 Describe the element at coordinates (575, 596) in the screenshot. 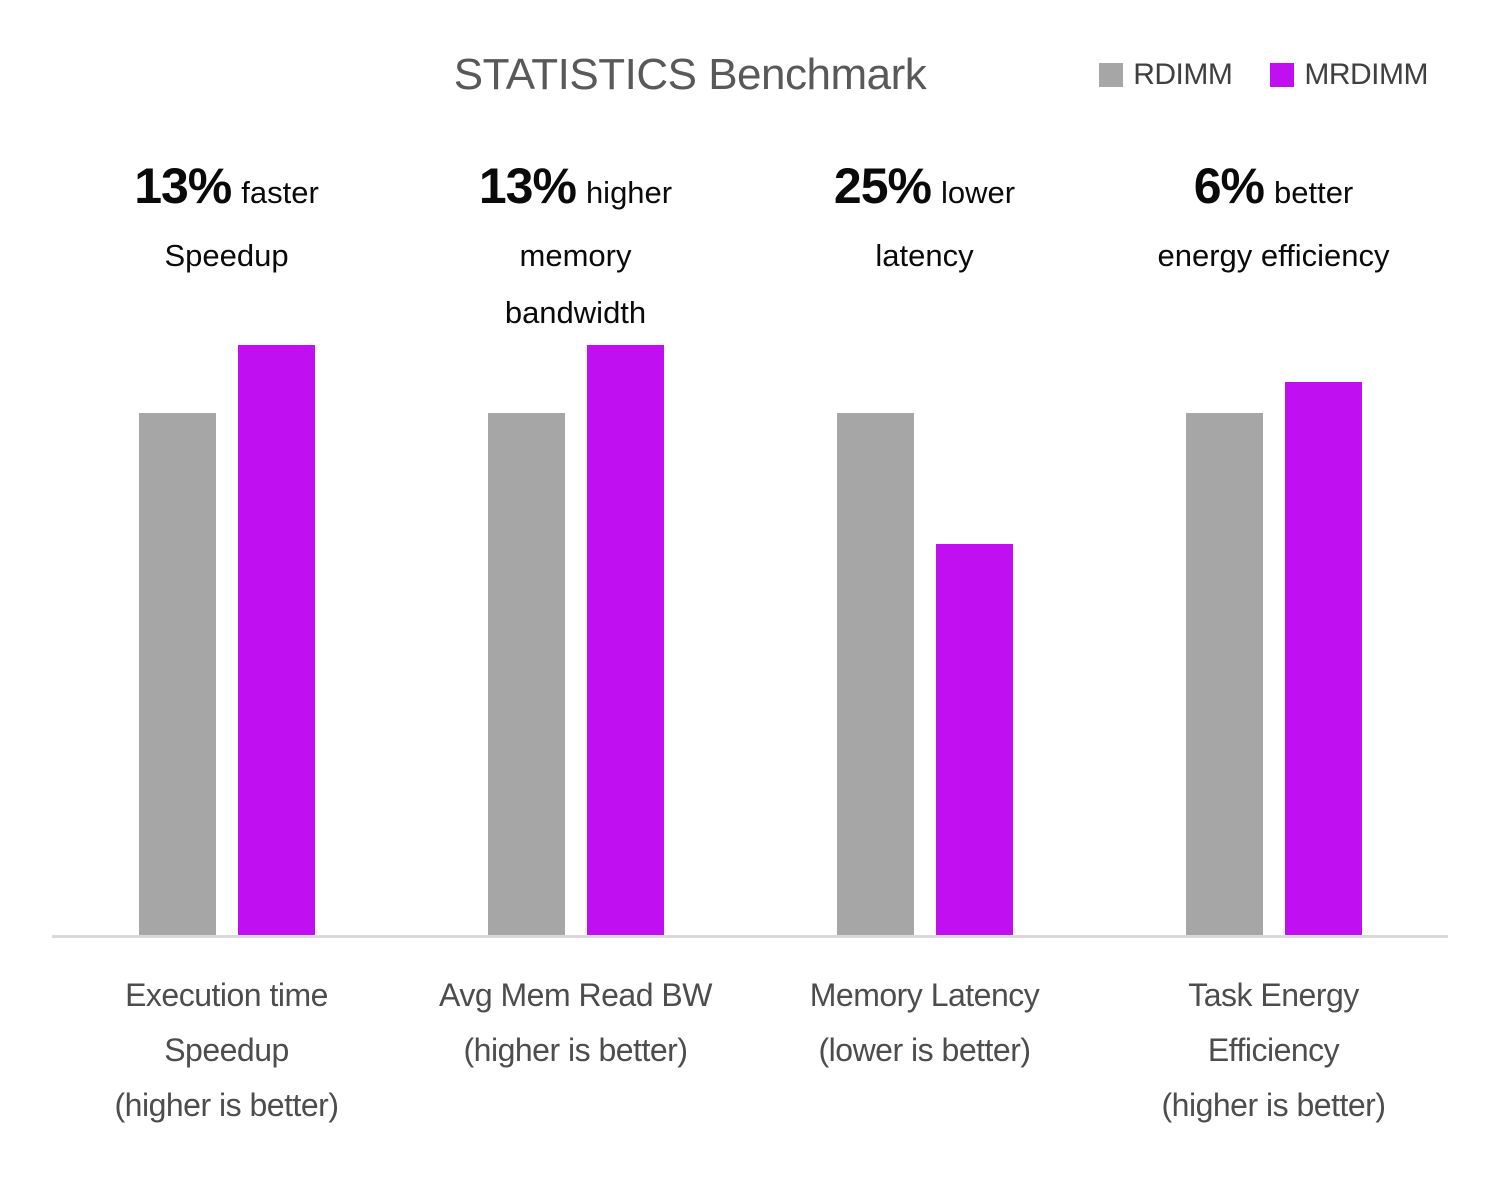

I see `bar-group-mem-read-bw` at that location.